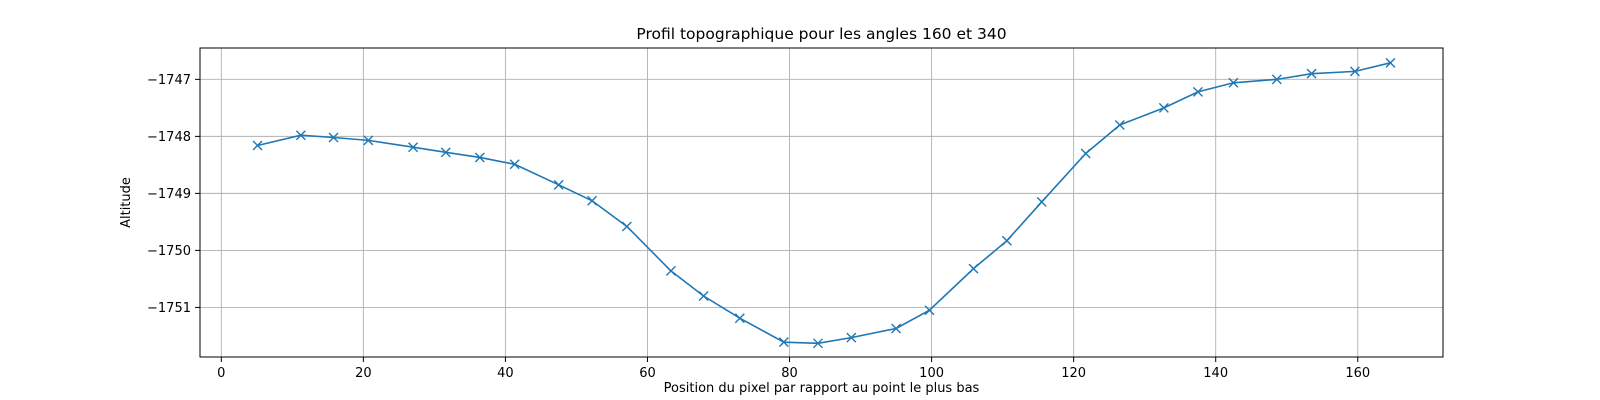 Image resolution: width=1600 pixels, height=400 pixels. What do you see at coordinates (169, 308) in the screenshot?
I see `y-tick-label: −1751` at bounding box center [169, 308].